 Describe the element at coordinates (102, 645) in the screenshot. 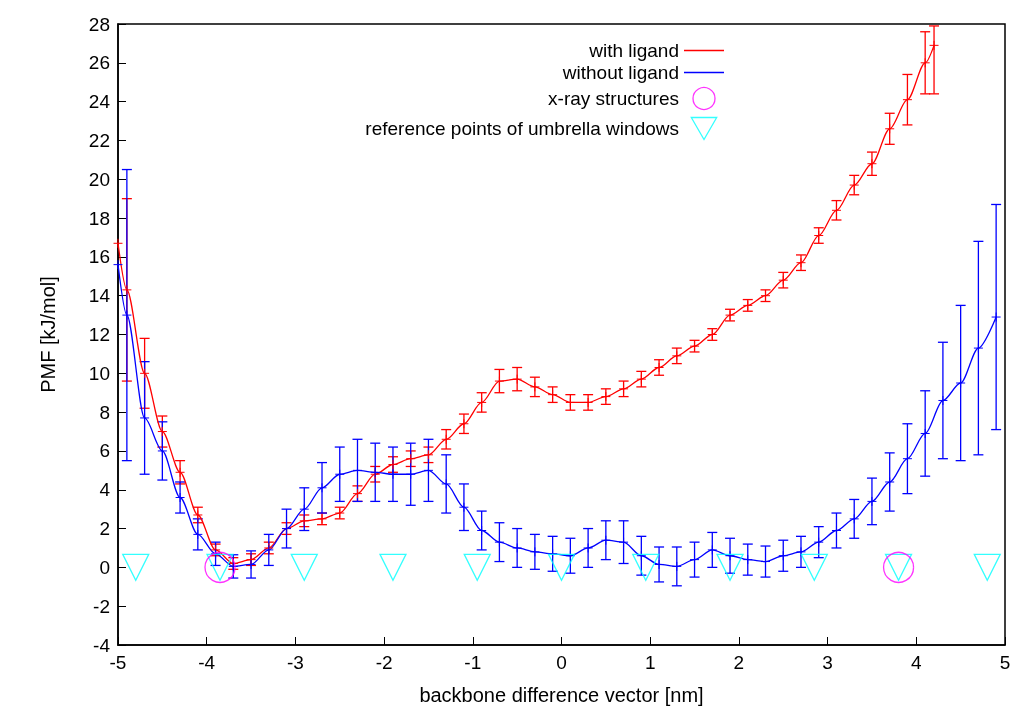

I see `y-tick-label: -4` at that location.